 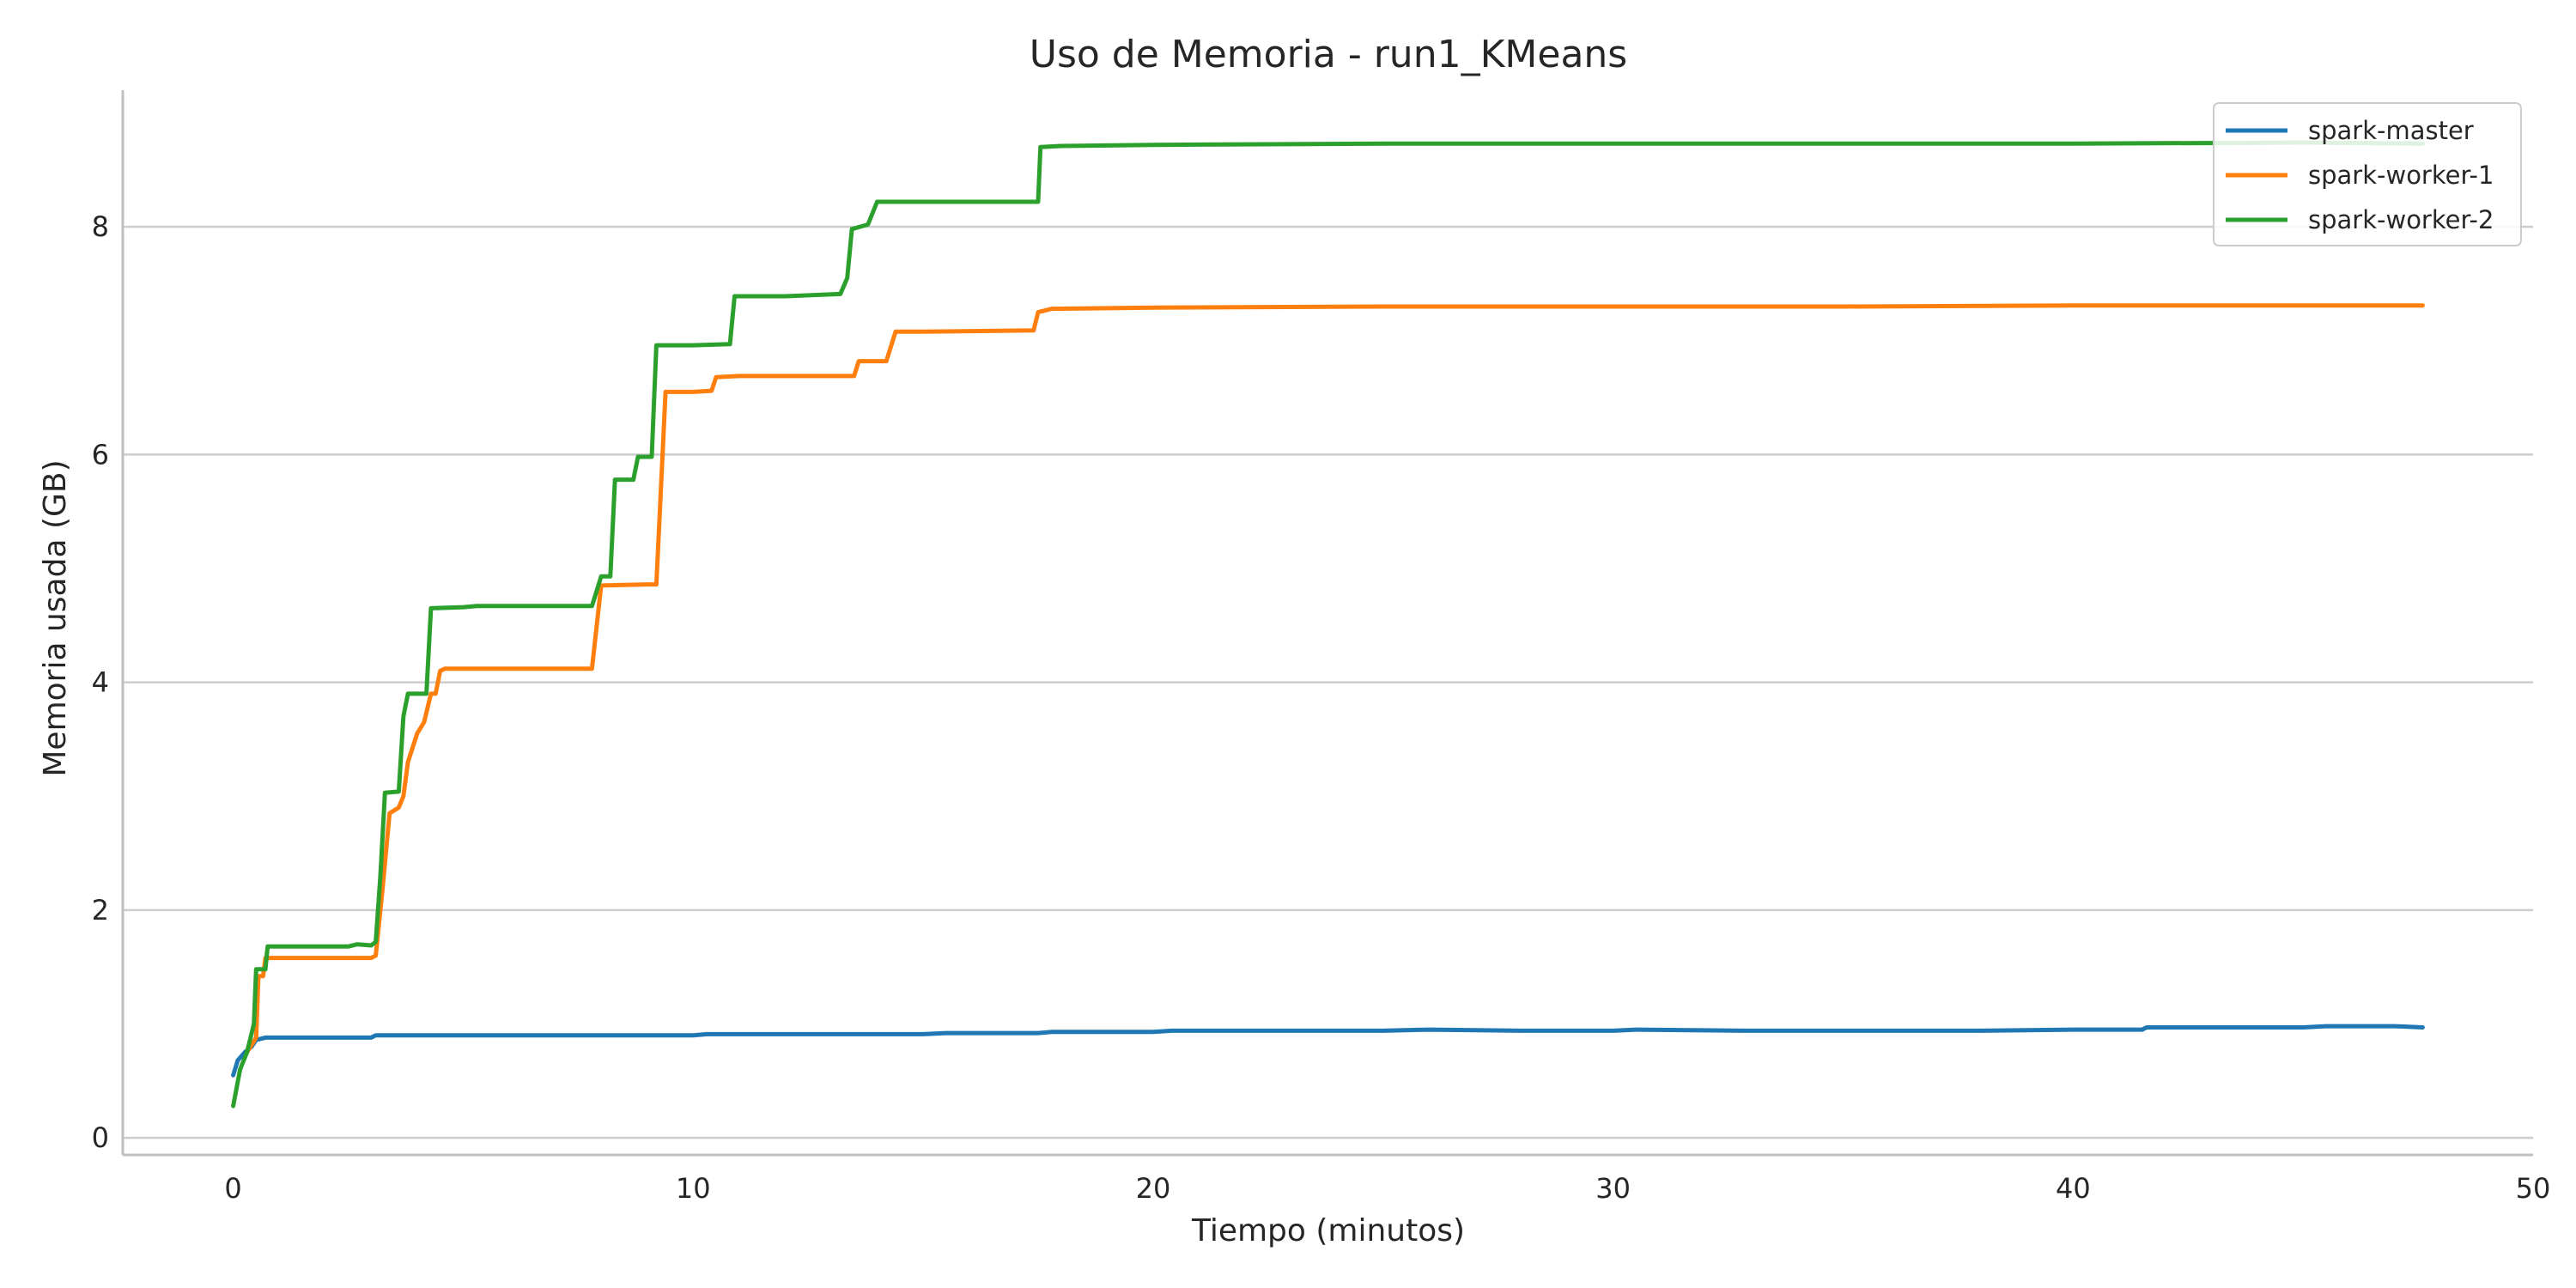 I want to click on y-tick-label: 8, so click(x=101, y=227).